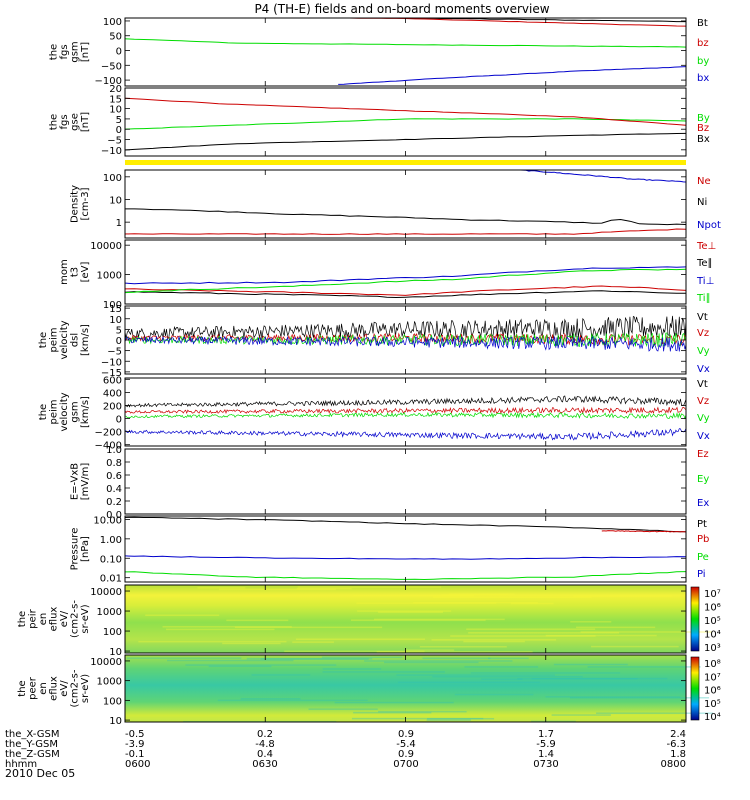 The width and height of the screenshot is (750, 800). Describe the element at coordinates (115, 99) in the screenshot. I see `y-tick-label: 15` at that location.